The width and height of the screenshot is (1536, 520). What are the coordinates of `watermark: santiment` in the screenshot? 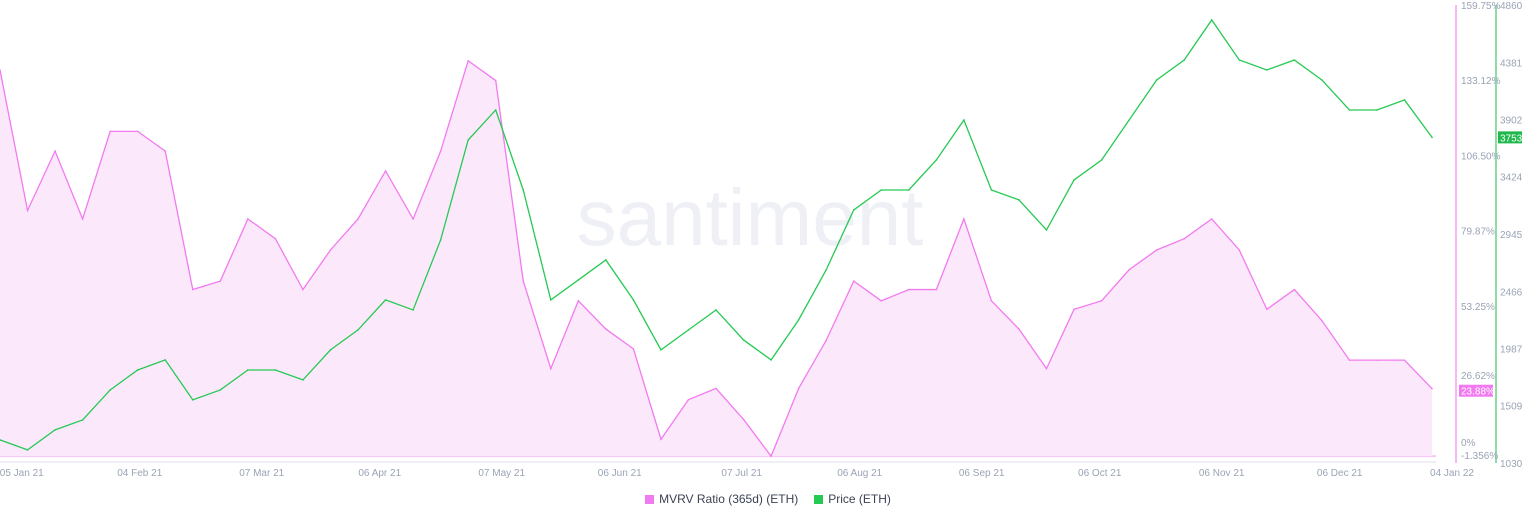 It's located at (750, 217).